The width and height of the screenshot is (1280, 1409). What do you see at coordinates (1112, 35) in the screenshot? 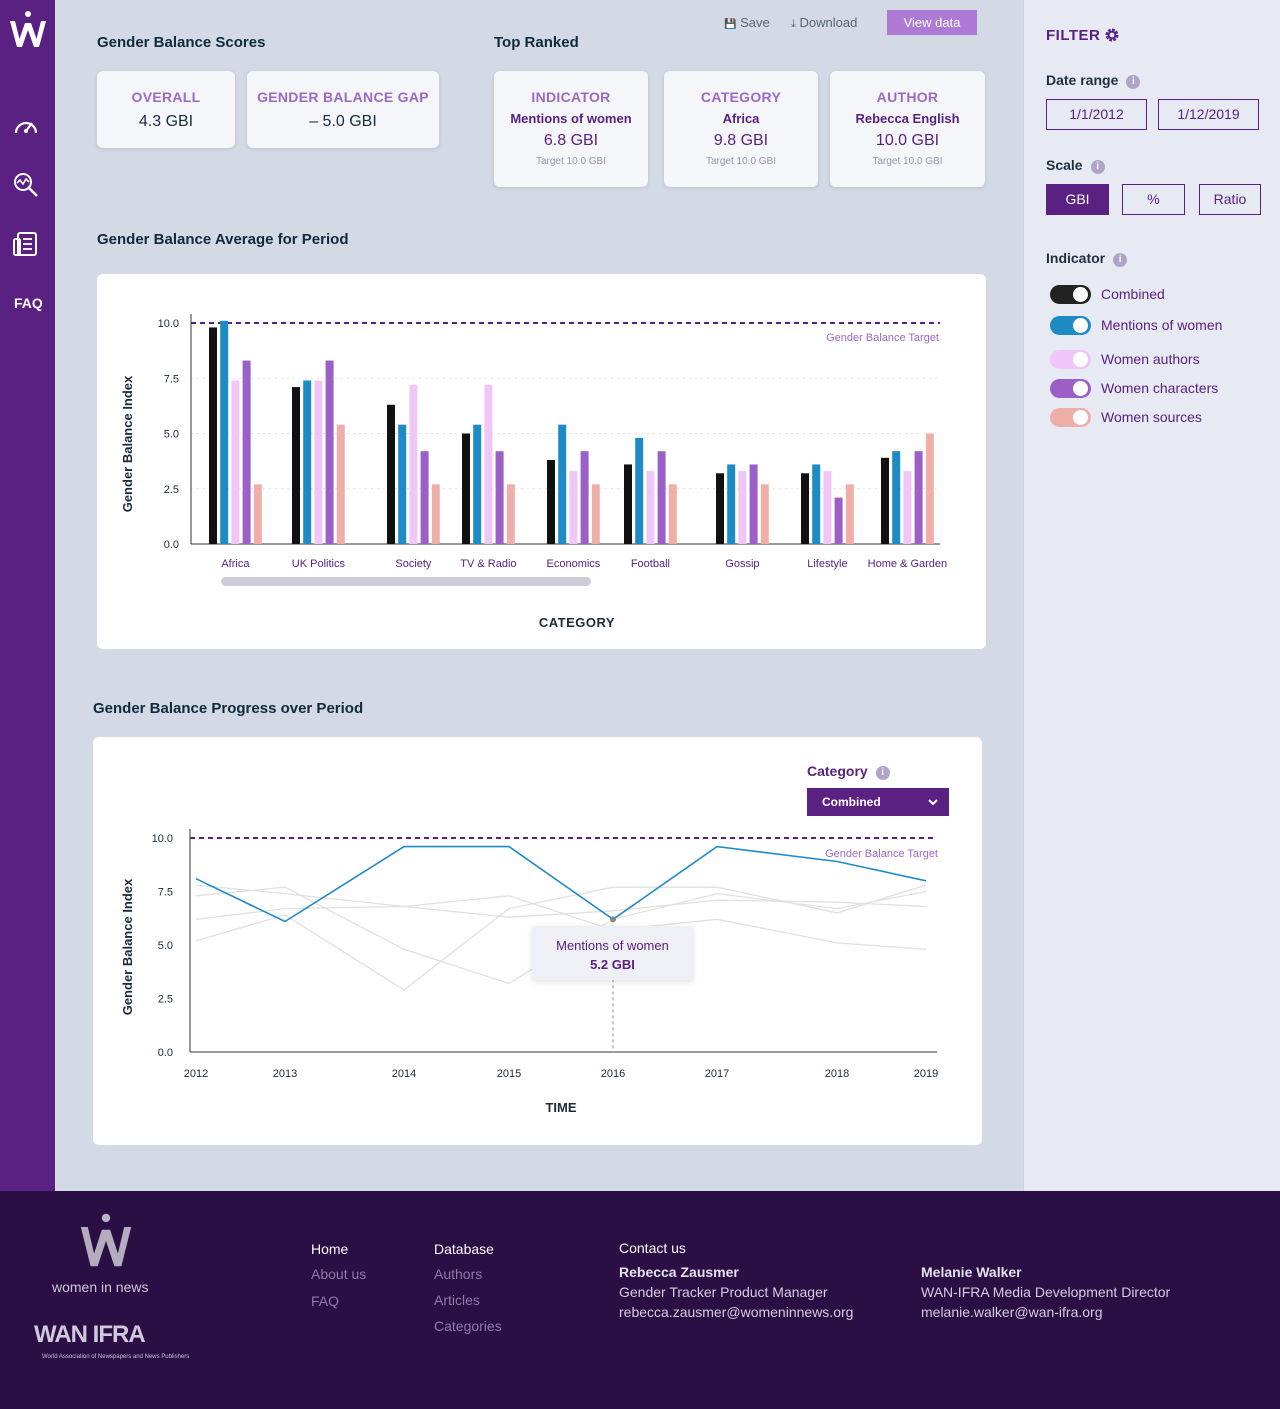
I see `gear-icon` at bounding box center [1112, 35].